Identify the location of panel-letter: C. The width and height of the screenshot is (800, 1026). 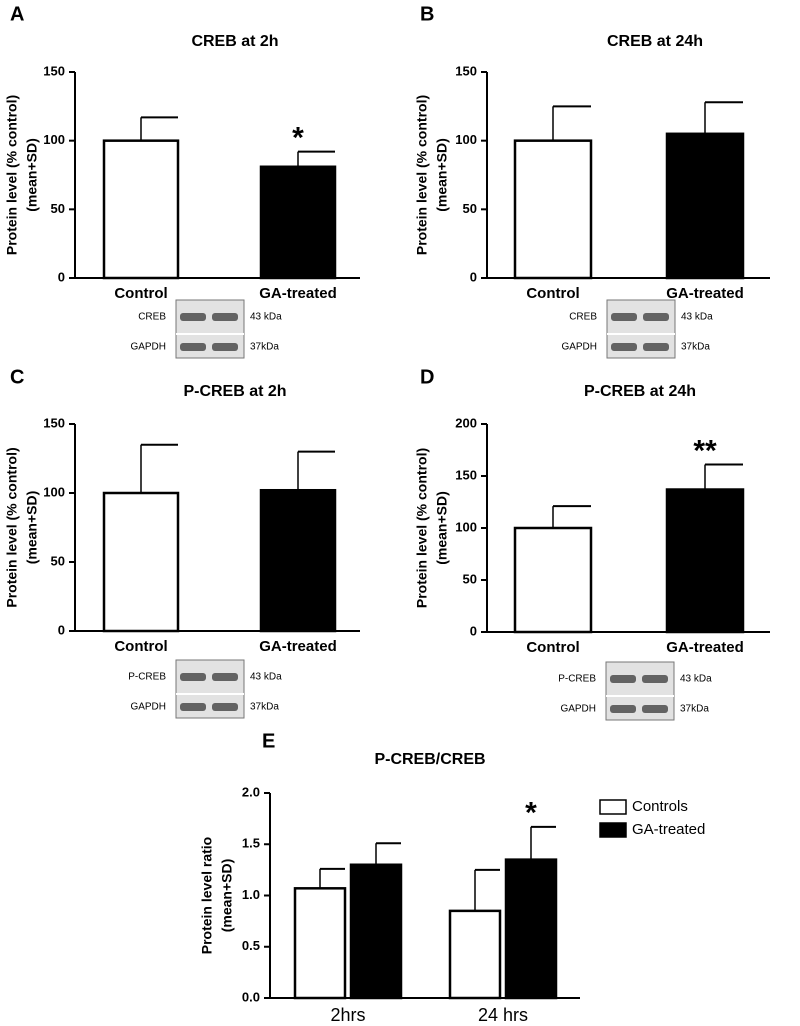
(17, 377).